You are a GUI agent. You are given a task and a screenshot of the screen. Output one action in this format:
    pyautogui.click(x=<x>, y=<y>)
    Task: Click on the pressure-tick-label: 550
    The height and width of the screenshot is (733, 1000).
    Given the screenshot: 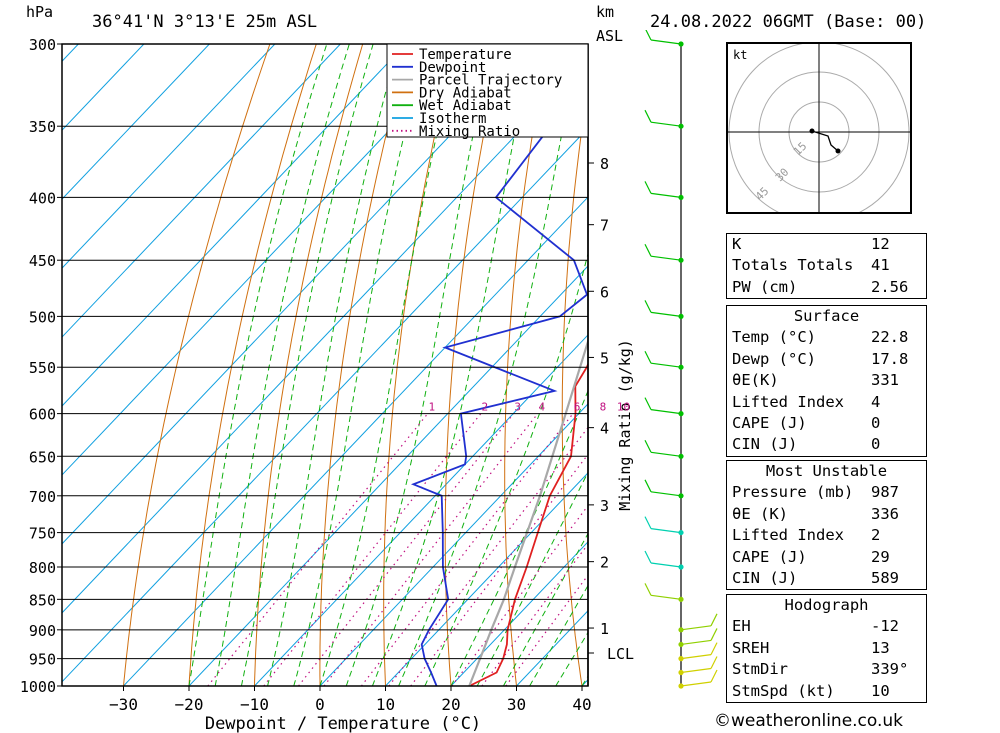 What is the action you would take?
    pyautogui.click(x=42, y=368)
    